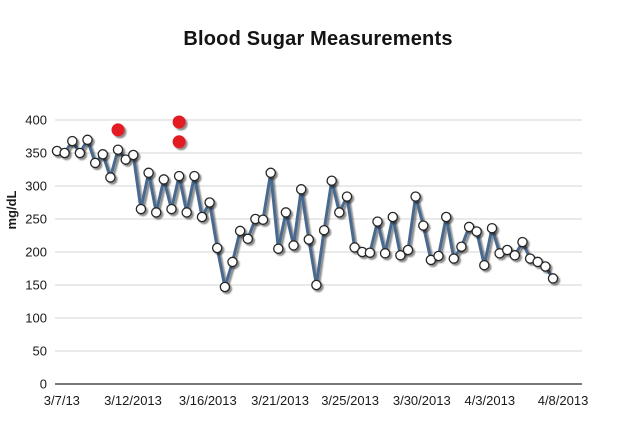 The height and width of the screenshot is (442, 640). I want to click on y-axis-labels: 0 50 100 150 200 250 300 350 400, so click(36, 252).